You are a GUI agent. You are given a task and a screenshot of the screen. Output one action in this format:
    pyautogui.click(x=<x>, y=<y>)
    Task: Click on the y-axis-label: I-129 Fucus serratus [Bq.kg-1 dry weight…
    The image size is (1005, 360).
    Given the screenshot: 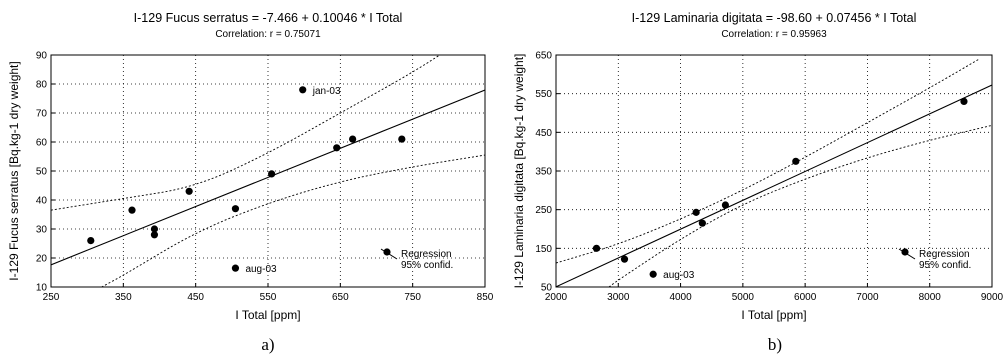 What is the action you would take?
    pyautogui.click(x=14, y=170)
    